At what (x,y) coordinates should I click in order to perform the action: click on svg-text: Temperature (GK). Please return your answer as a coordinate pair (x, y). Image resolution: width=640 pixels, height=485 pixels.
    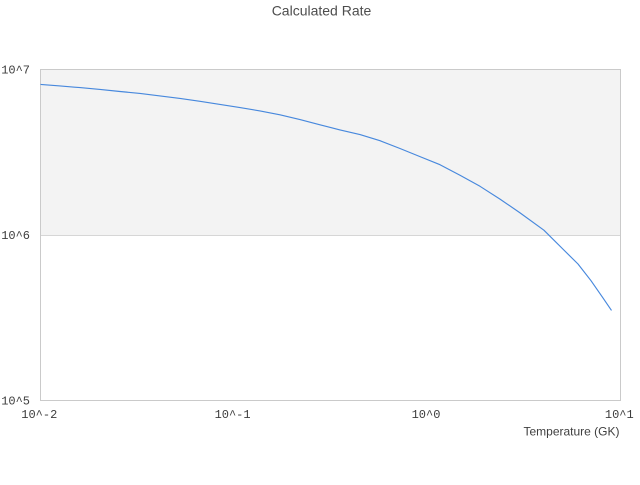
    Looking at the image, I should click on (571, 432).